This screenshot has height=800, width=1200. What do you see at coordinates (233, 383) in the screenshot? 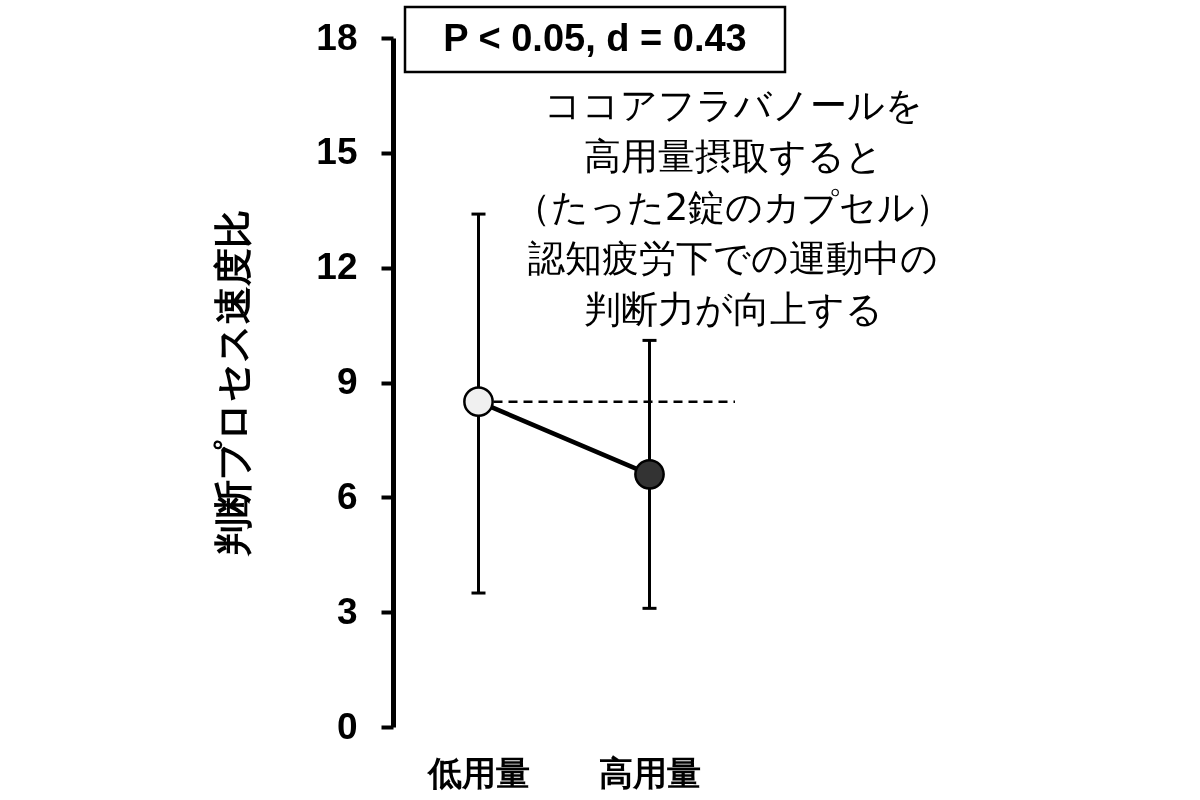
I see `y-axis-title: 判断プロセス速度比` at bounding box center [233, 383].